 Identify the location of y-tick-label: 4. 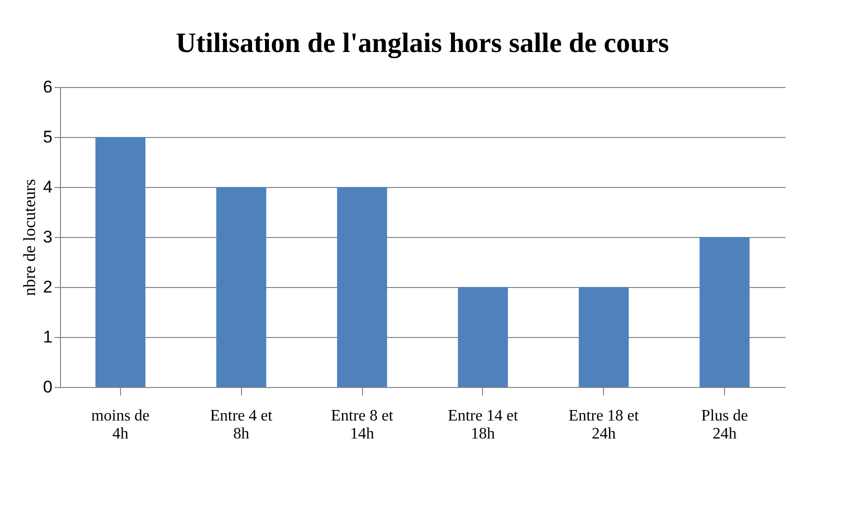
(47, 187).